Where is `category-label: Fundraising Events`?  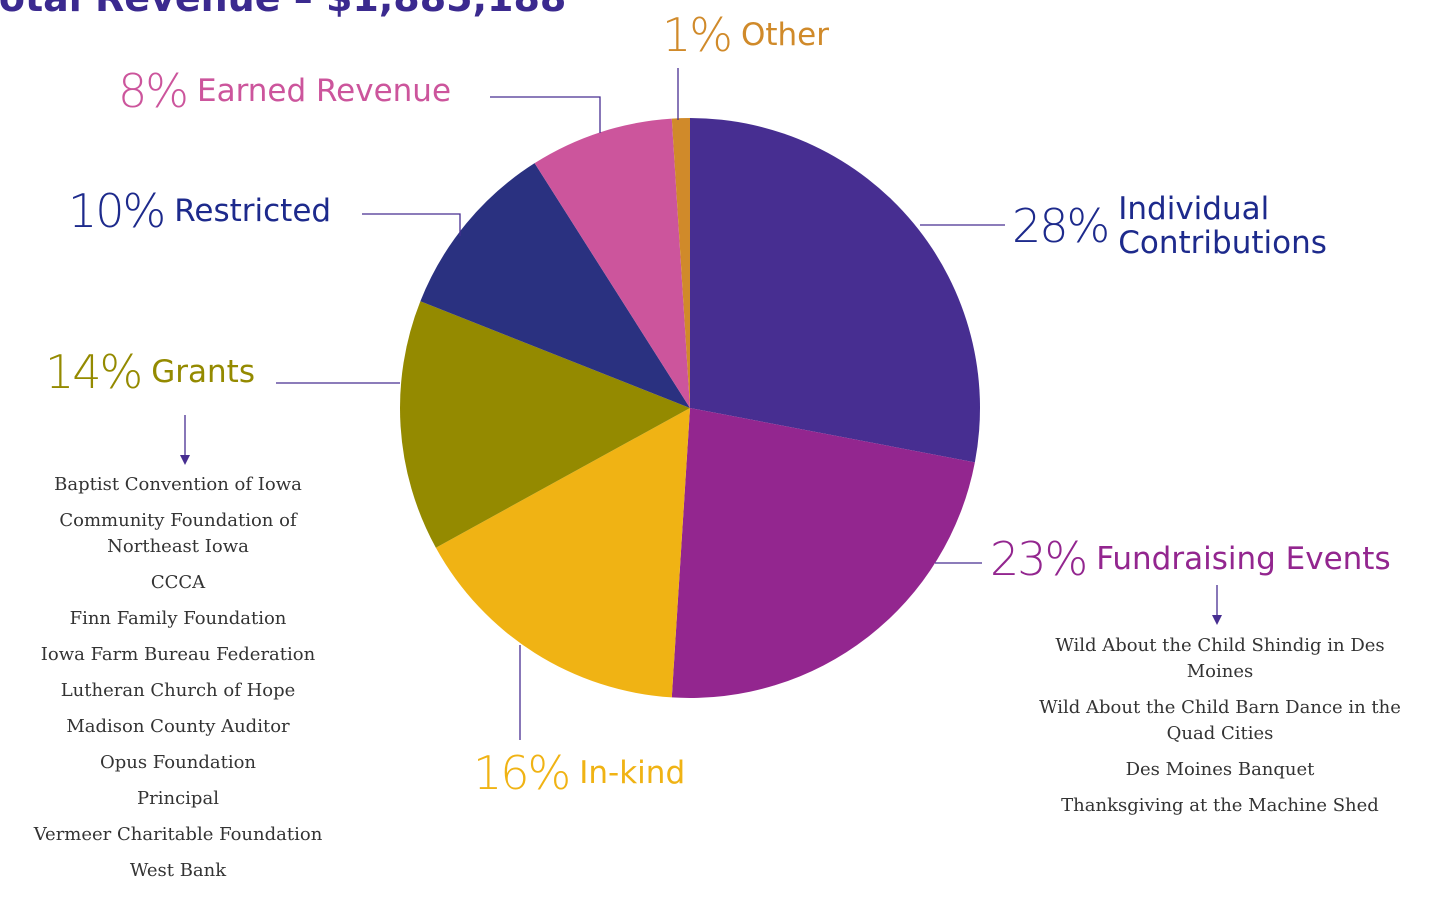
category-label: Fundraising Events is located at coordinates (1243, 559).